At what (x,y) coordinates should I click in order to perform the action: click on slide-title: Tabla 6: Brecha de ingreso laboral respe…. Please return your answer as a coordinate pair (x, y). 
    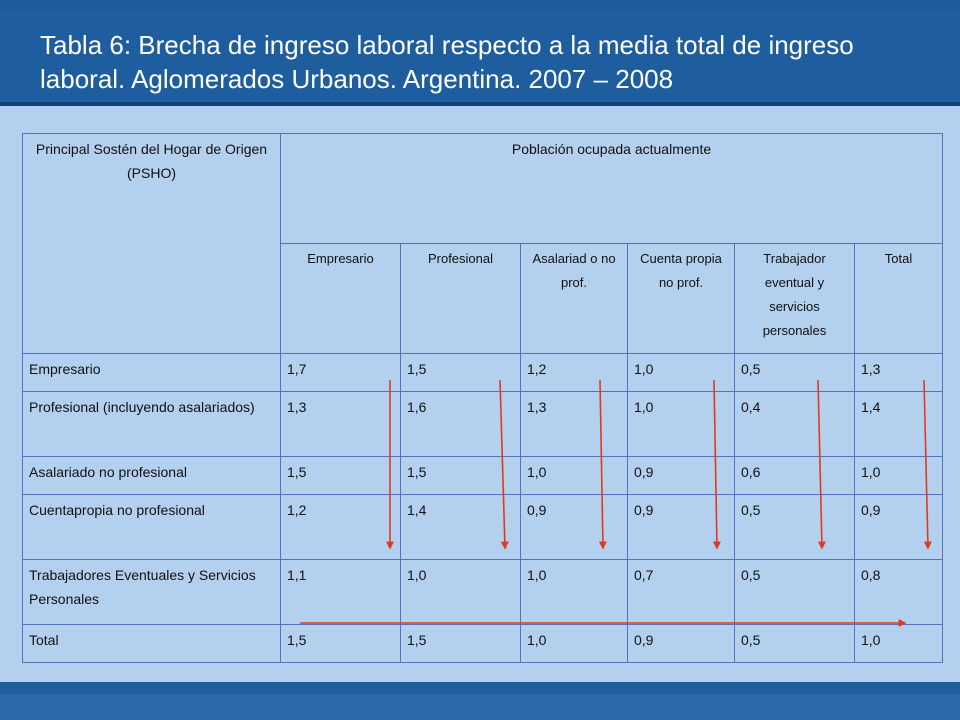
    Looking at the image, I should click on (447, 62).